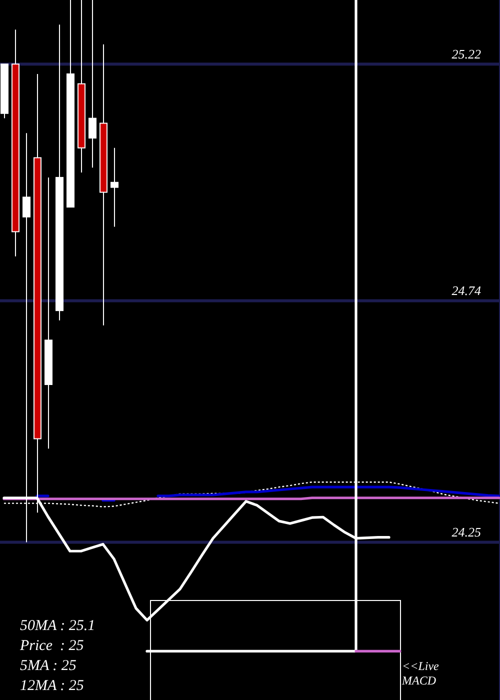 This screenshot has width=500, height=700. I want to click on annotation: Price : 25, so click(51, 646).